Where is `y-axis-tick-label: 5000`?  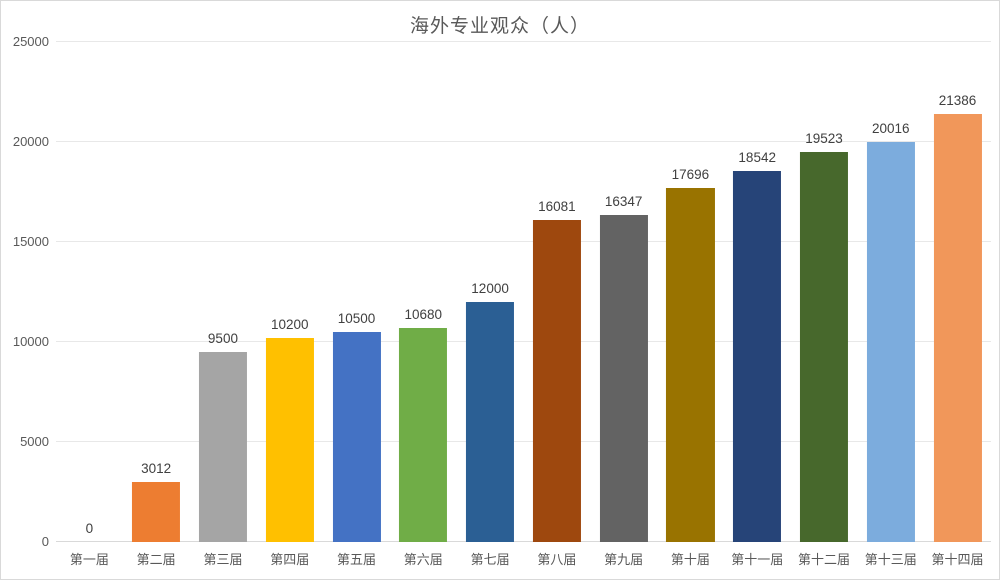
y-axis-tick-label: 5000 is located at coordinates (34, 441).